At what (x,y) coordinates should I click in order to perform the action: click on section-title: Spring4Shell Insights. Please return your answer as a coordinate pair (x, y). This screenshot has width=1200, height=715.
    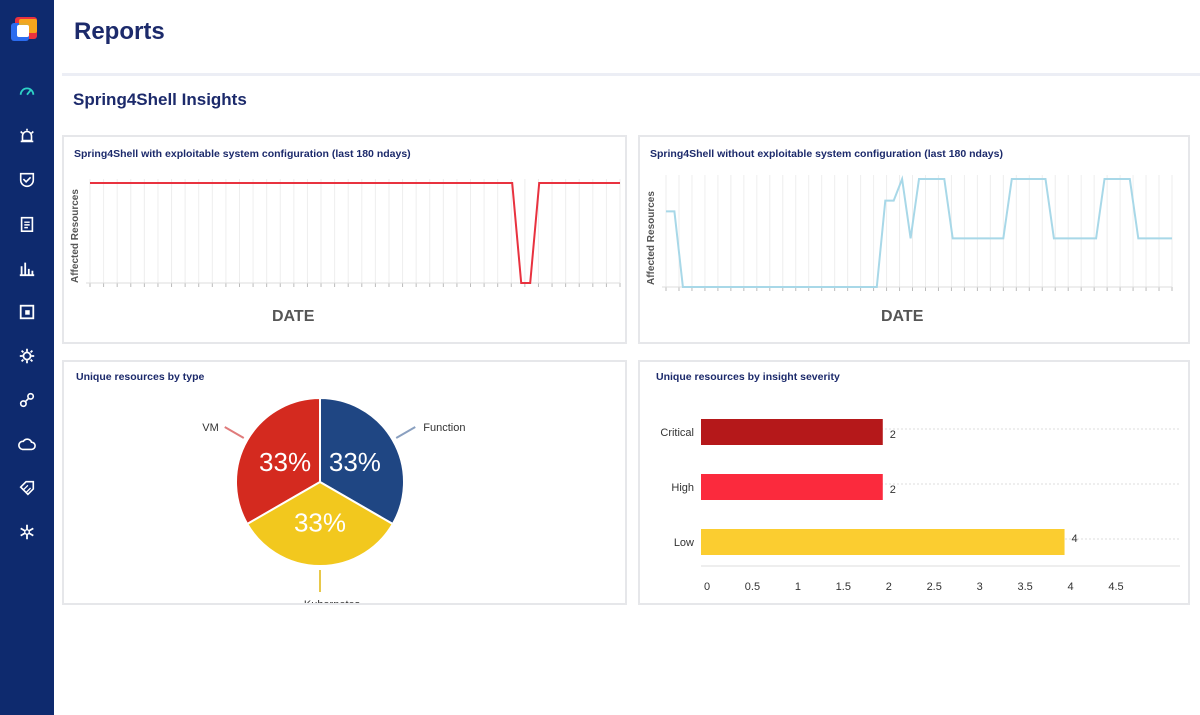
    Looking at the image, I should click on (160, 99).